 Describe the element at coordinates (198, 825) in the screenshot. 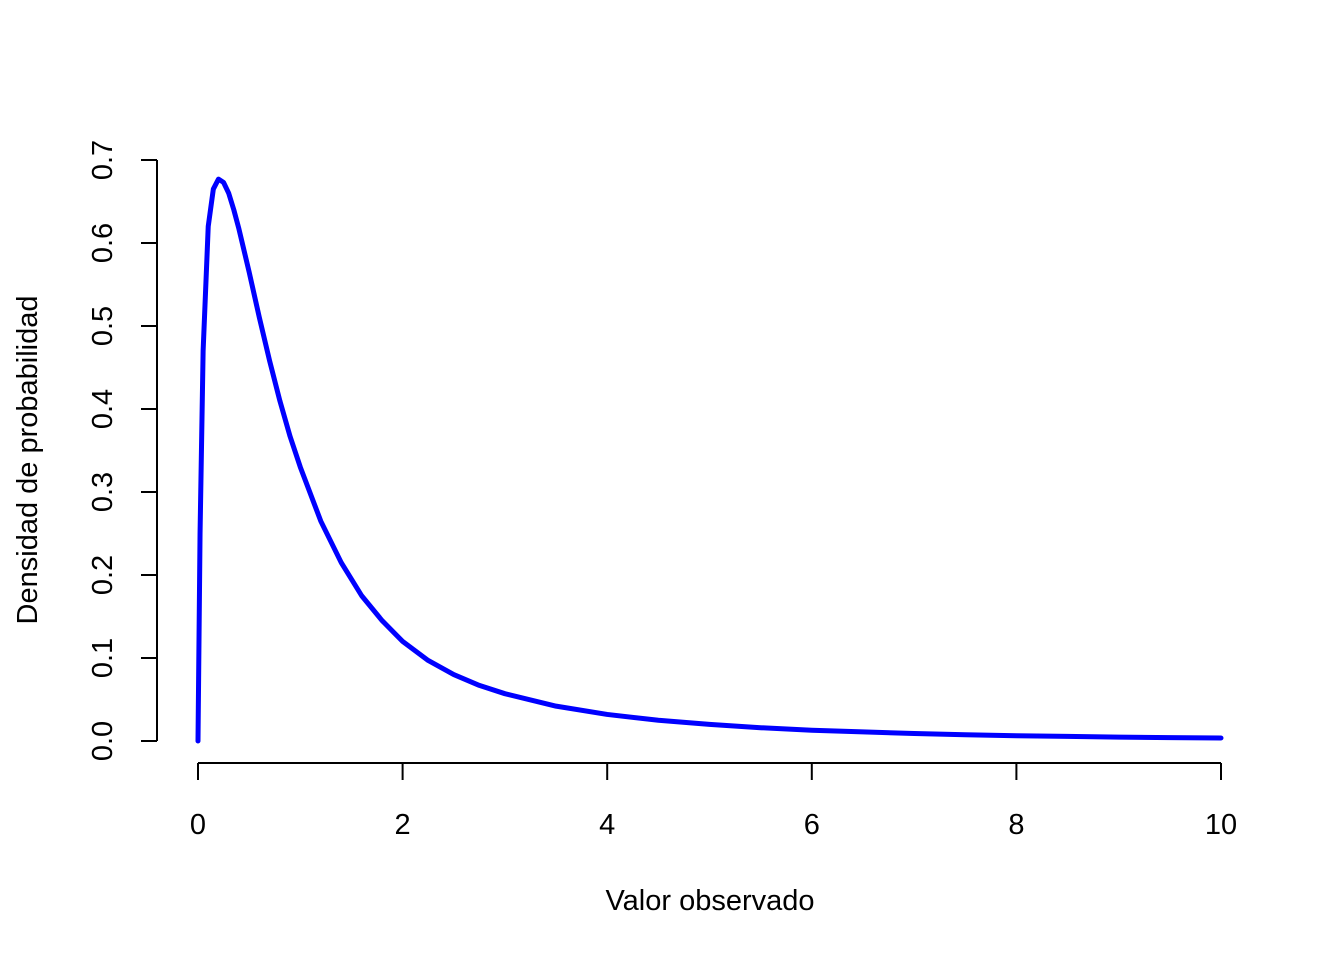

I see `x-tick-label: 0` at that location.